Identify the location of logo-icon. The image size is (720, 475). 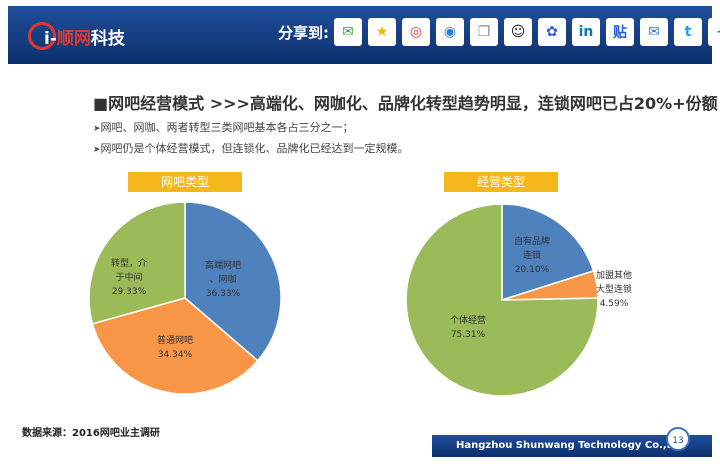
(42, 36).